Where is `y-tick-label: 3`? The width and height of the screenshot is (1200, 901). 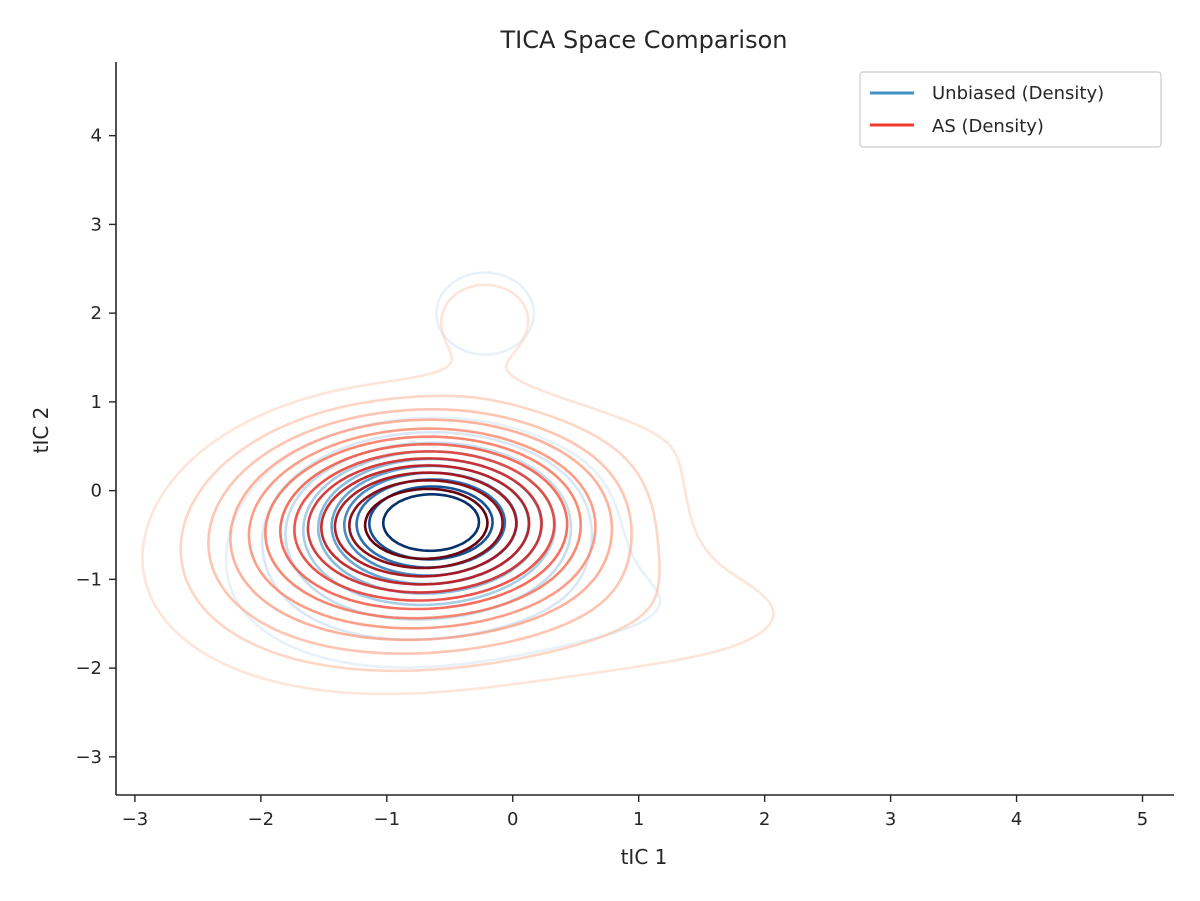 y-tick-label: 3 is located at coordinates (96, 224).